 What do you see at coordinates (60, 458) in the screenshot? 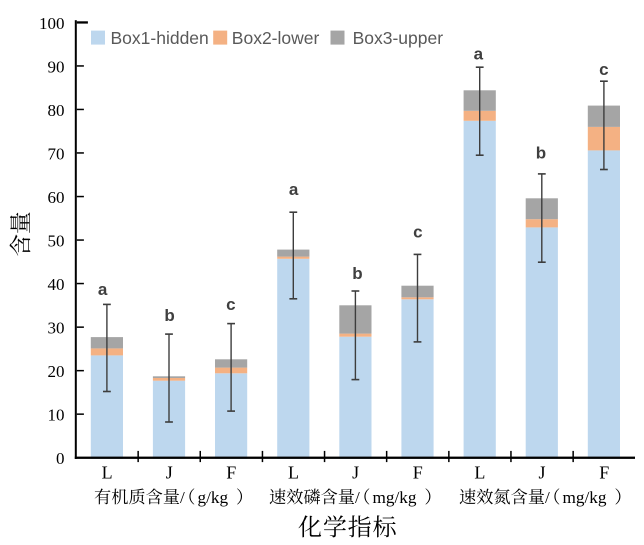
I see `svg-text: 0` at bounding box center [60, 458].